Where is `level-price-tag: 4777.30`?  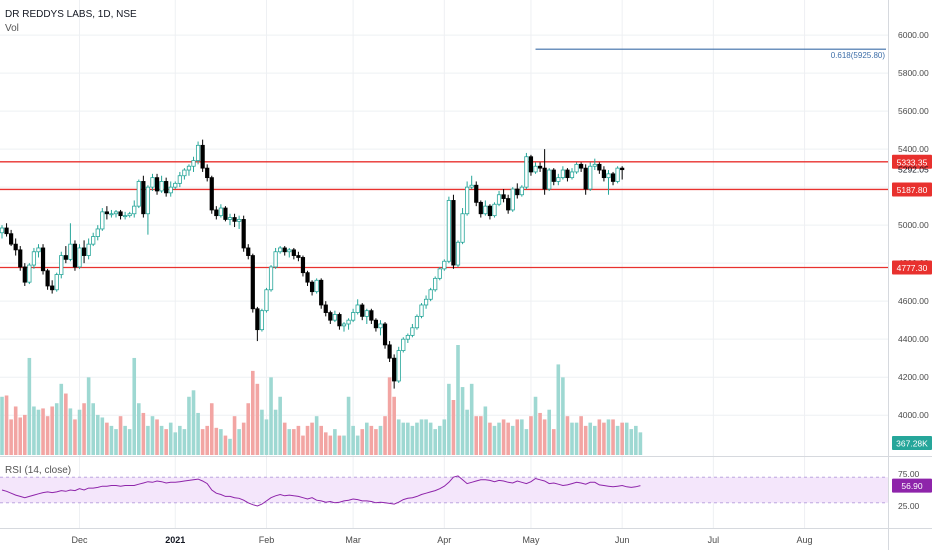
level-price-tag: 4777.30 is located at coordinates (912, 268).